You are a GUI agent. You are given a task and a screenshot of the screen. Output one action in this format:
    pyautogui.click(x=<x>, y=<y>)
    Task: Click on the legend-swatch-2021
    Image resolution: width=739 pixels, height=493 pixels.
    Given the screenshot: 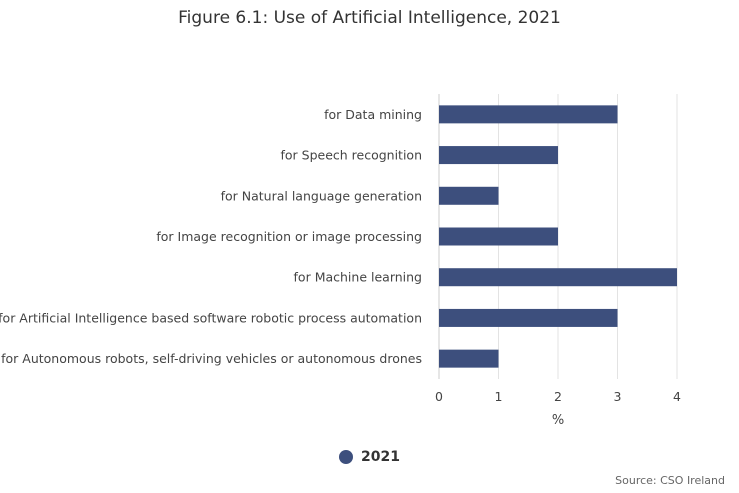 What is the action you would take?
    pyautogui.click(x=346, y=457)
    